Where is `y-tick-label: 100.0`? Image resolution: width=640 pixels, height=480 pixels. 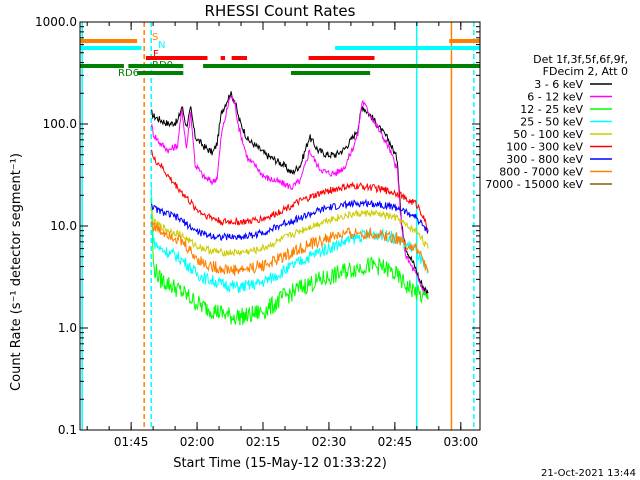 y-tick-label: 100.0 is located at coordinates (60, 124).